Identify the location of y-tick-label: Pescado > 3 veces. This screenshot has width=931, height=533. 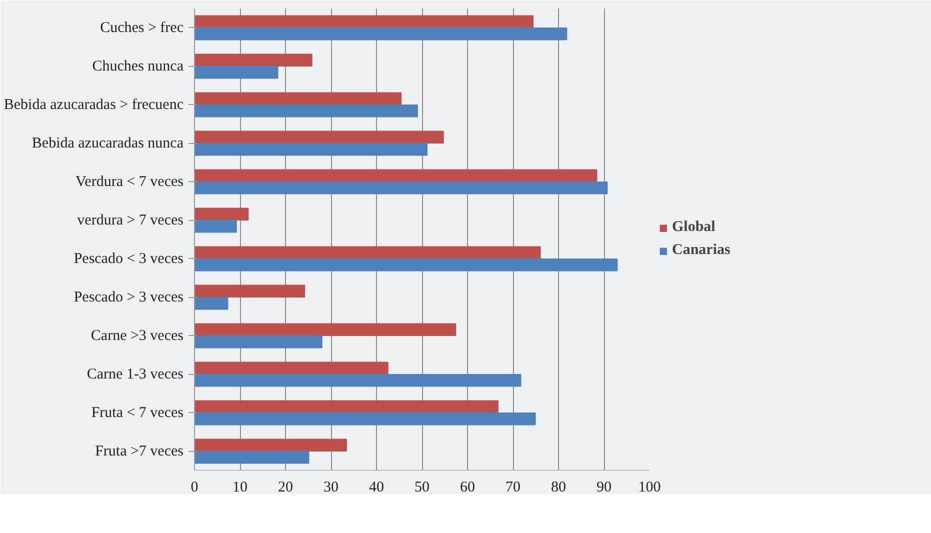
(129, 297).